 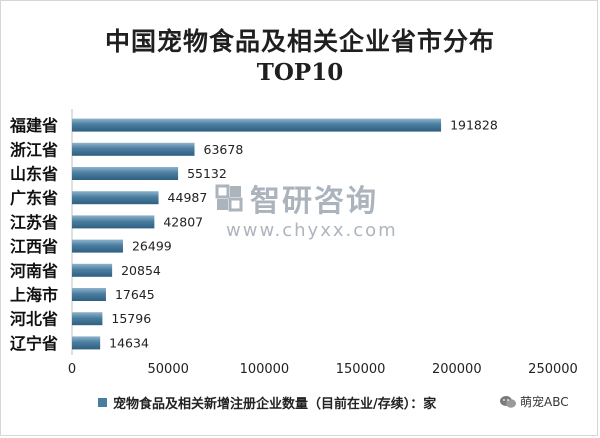 What do you see at coordinates (474, 125) in the screenshot?
I see `data-label: 191828` at bounding box center [474, 125].